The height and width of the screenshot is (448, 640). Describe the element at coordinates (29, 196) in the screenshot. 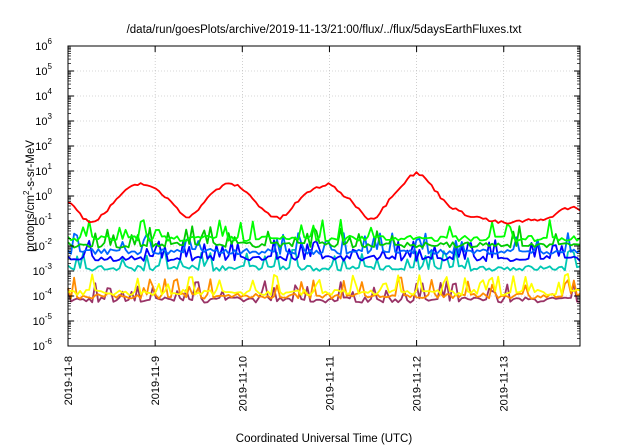

I see `y-axis-label: protons/cm2-s-sr-MeV` at that location.